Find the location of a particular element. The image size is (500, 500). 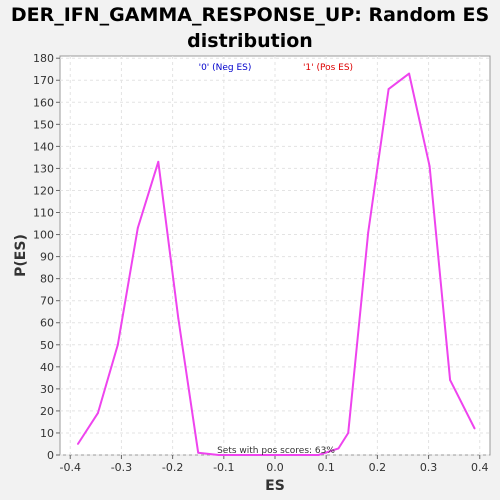

y-tick-label: 170 is located at coordinates (43, 80).